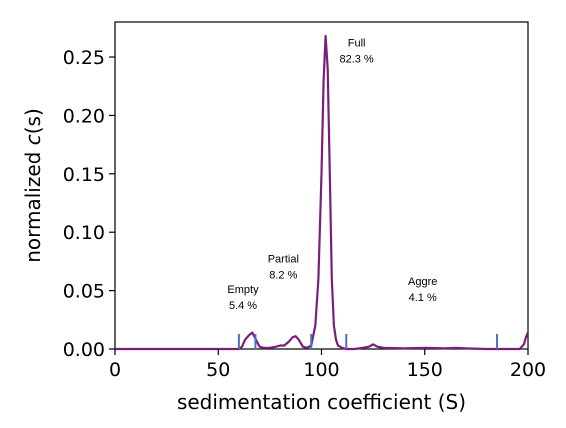 The width and height of the screenshot is (566, 428). What do you see at coordinates (33, 204) in the screenshot?
I see `y-axis-label-prefix: normalized` at bounding box center [33, 204].